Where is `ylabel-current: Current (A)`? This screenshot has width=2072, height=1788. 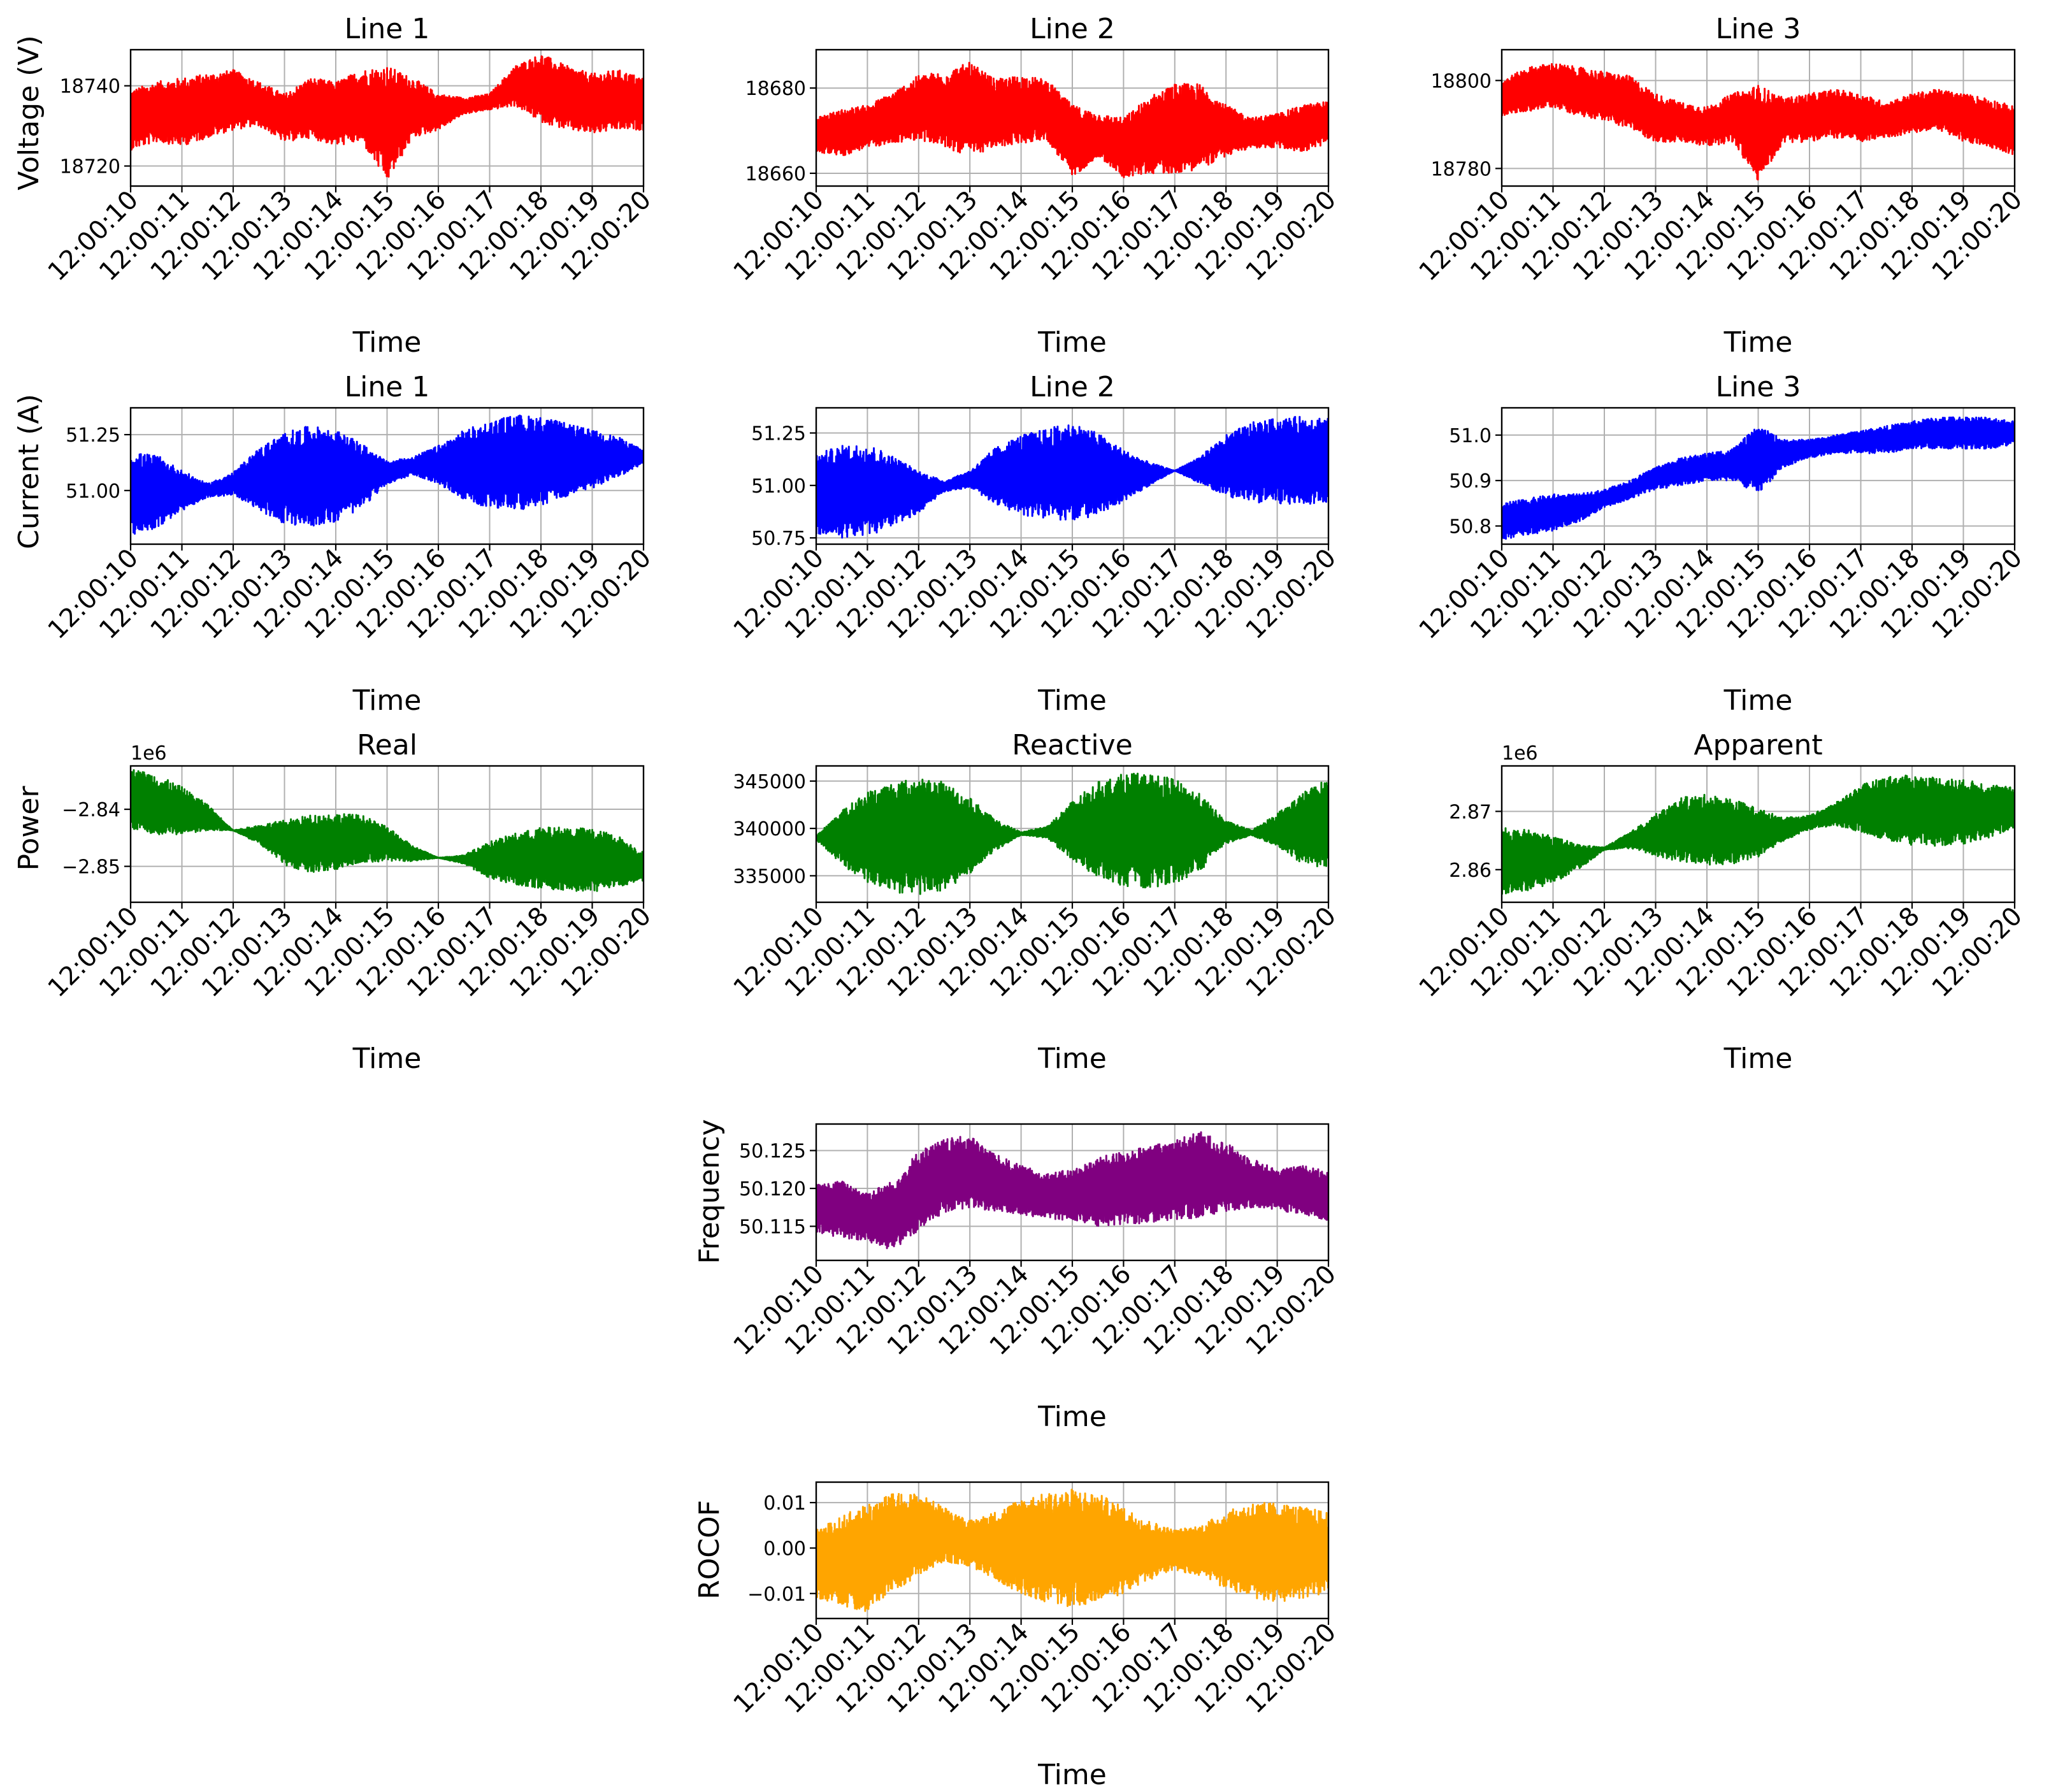
ylabel-current: Current (A) is located at coordinates (29, 471).